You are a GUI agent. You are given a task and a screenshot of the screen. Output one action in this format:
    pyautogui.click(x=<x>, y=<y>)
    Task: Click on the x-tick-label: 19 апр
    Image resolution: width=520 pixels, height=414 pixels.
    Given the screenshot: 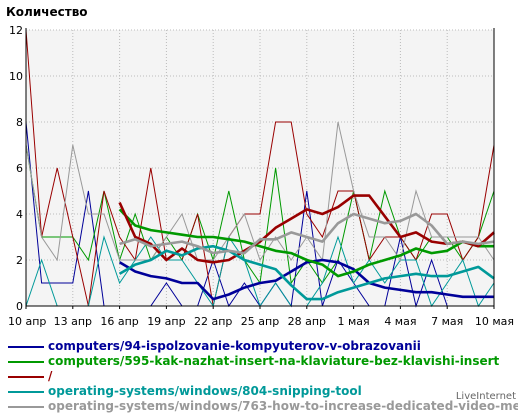 What is the action you would take?
    pyautogui.click(x=166, y=321)
    